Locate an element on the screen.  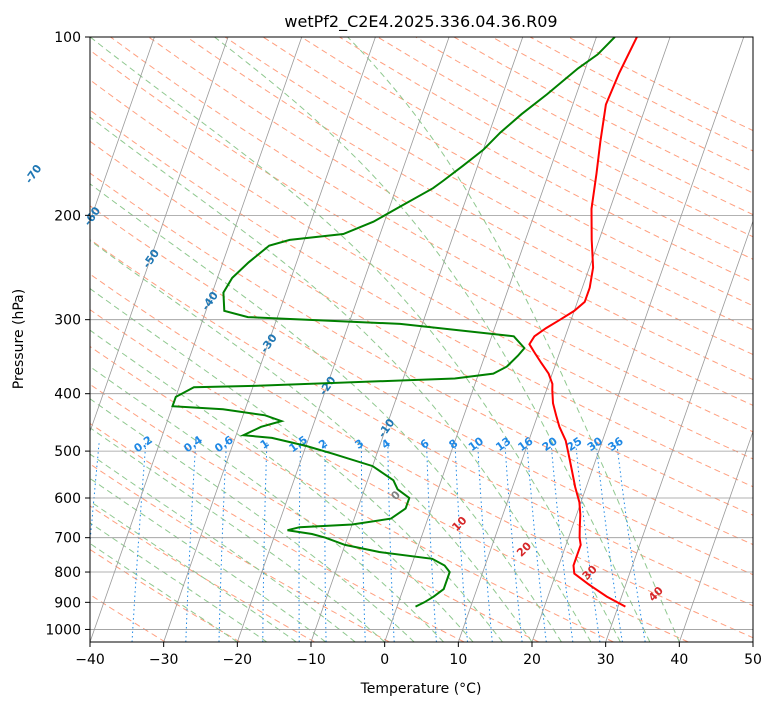
moist-adiabat-label: -10 is located at coordinates (386, 428).